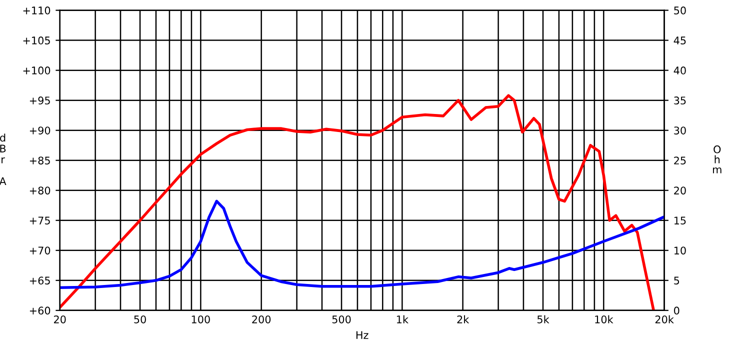 Image resolution: width=730 pixels, height=343 pixels. I want to click on y2-tick-label: 0, so click(677, 310).